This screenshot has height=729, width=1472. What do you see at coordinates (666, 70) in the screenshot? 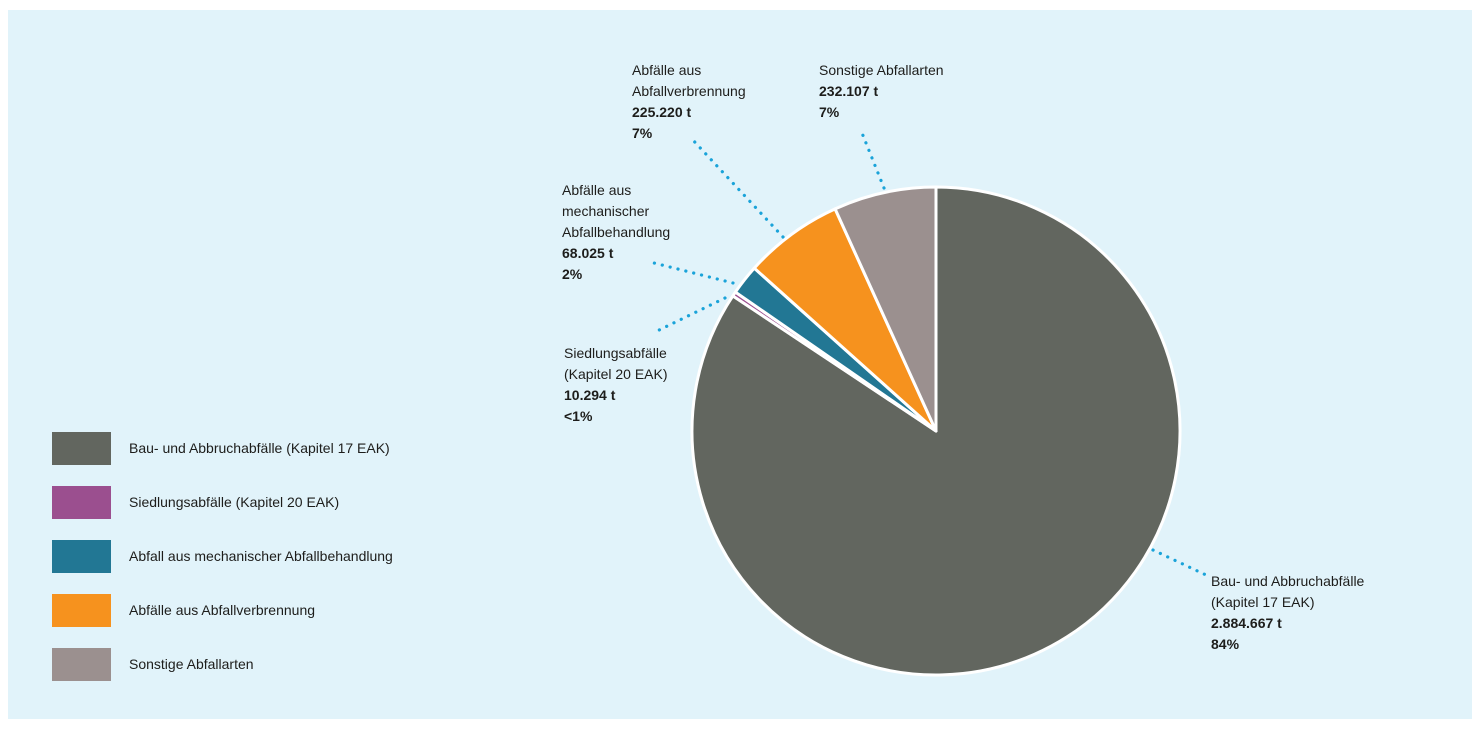
I see `callout-verbrennung-name-0: Abfälle aus` at bounding box center [666, 70].